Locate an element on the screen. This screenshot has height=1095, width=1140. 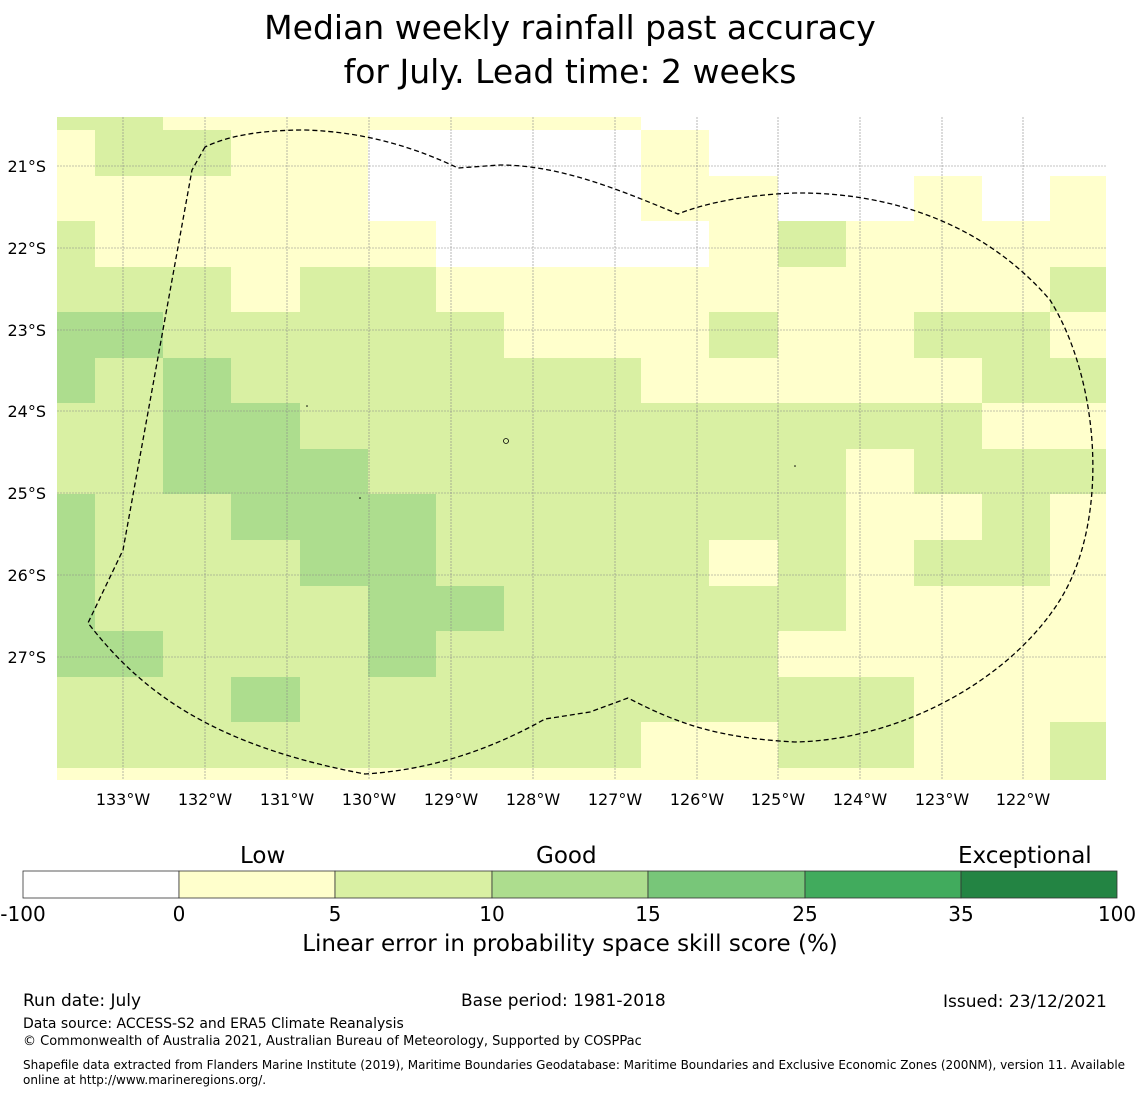
longitude-label: 131°W is located at coordinates (287, 799).